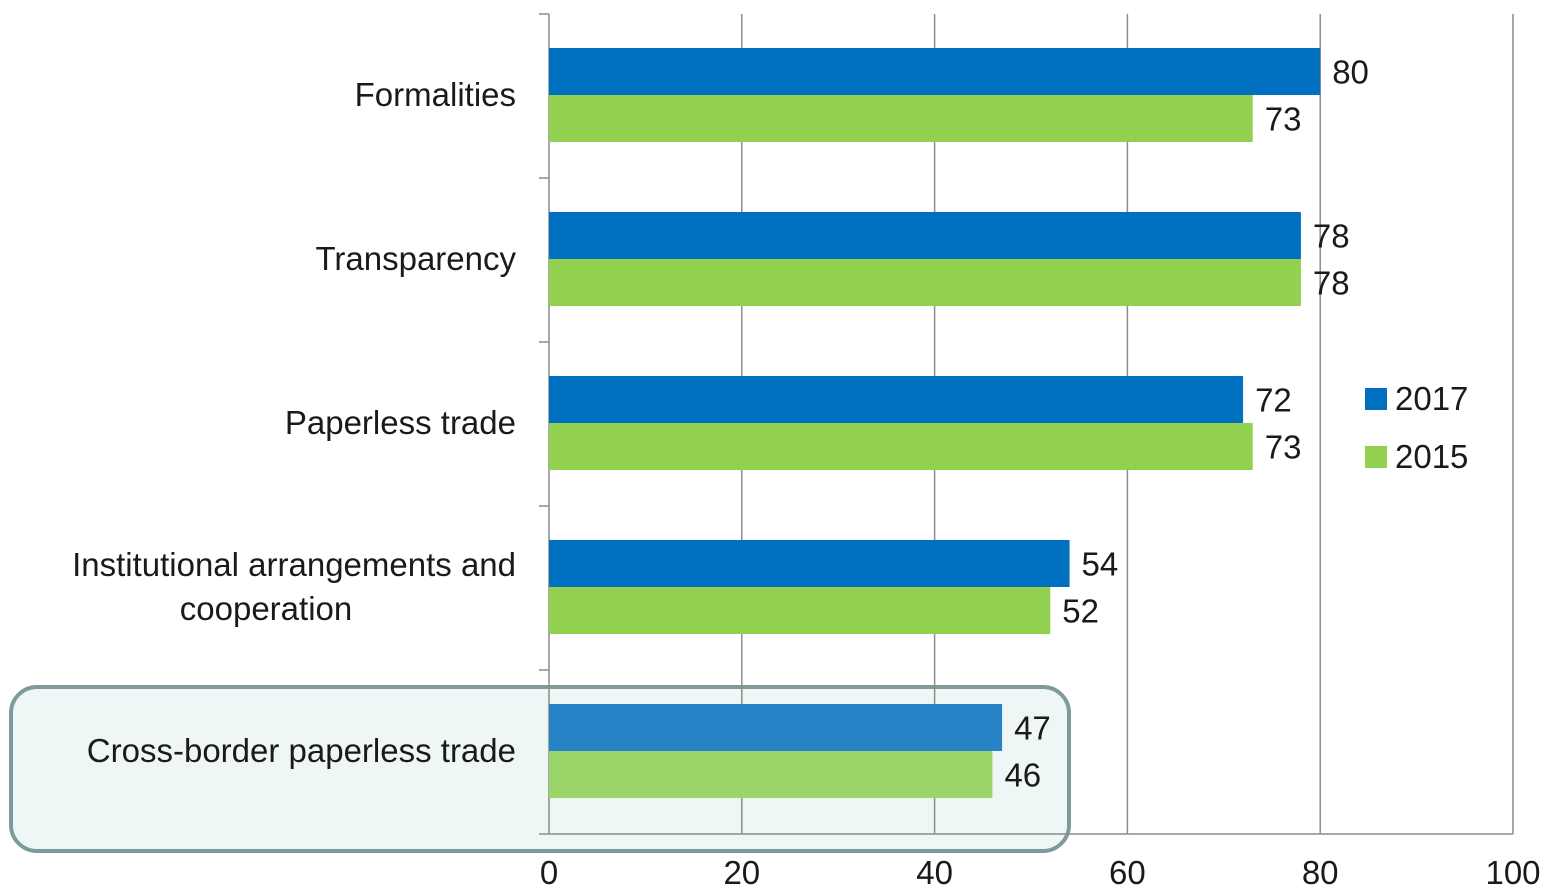 This screenshot has height=895, width=1547. What do you see at coordinates (1080, 611) in the screenshot?
I see `data-label: 52` at bounding box center [1080, 611].